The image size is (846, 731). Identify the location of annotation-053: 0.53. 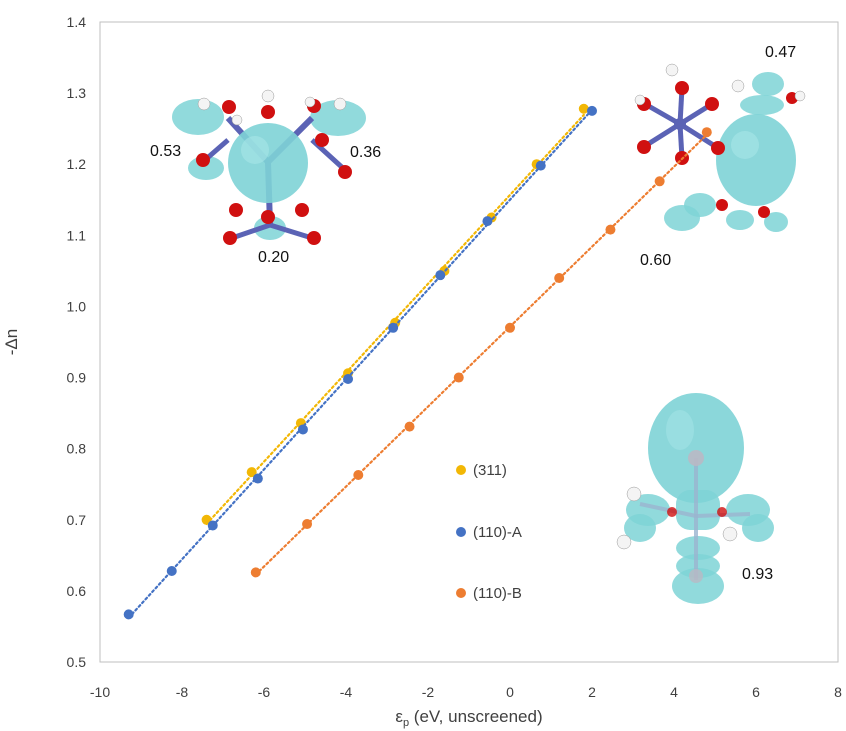
(165, 151).